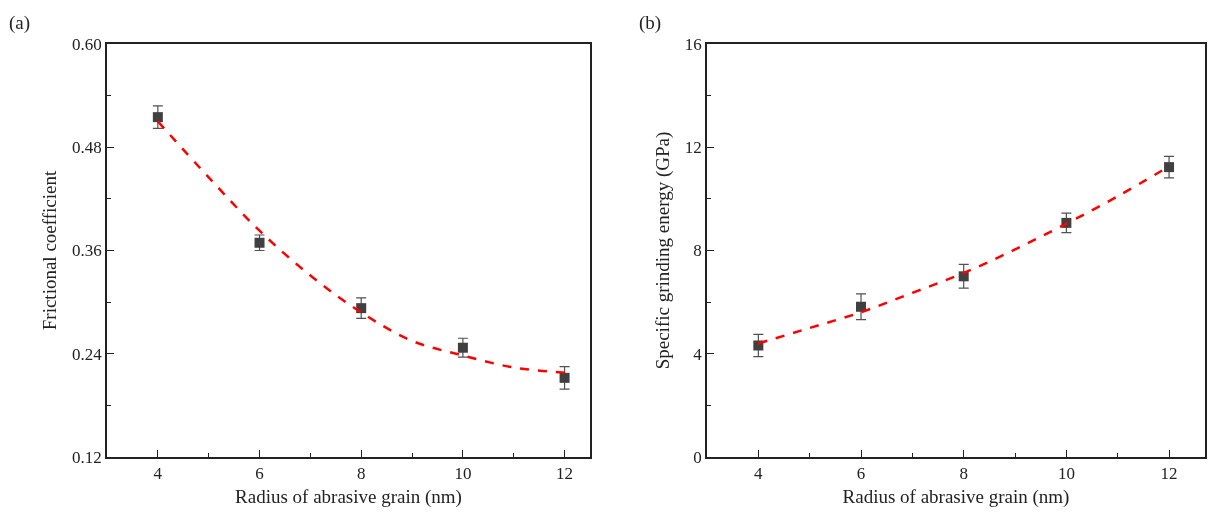 The height and width of the screenshot is (526, 1218). What do you see at coordinates (693, 44) in the screenshot?
I see `y-tick-label: 16` at bounding box center [693, 44].